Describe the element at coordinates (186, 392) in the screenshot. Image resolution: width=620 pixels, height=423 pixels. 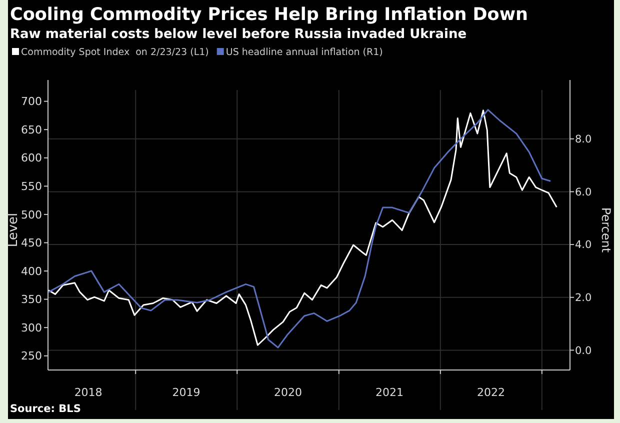
I see `x-tick-label: 2019` at that location.